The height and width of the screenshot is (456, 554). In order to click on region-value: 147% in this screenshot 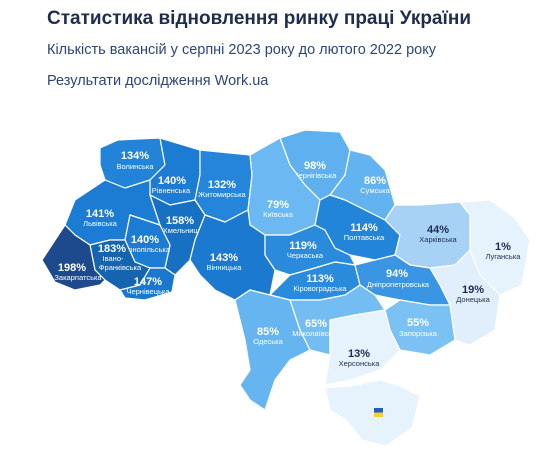, I will do `click(148, 282)`.